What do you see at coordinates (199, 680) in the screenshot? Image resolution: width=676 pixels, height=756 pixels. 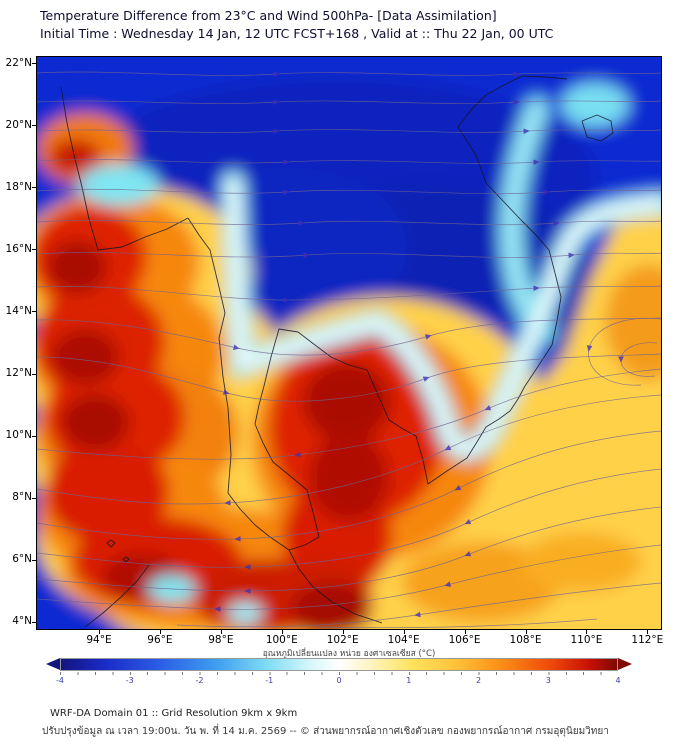 I see `colorbar-tick-label: -2` at bounding box center [199, 680].